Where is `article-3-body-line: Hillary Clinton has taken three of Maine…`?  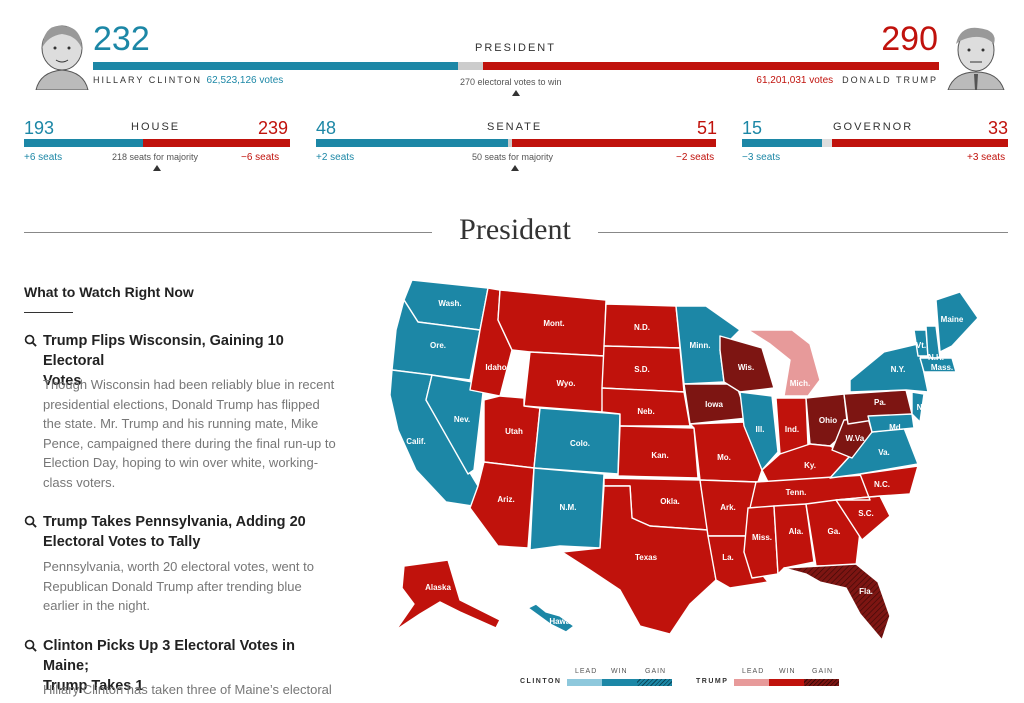
article-3-body-line: Hillary Clinton has taken three of Maine… is located at coordinates (187, 689).